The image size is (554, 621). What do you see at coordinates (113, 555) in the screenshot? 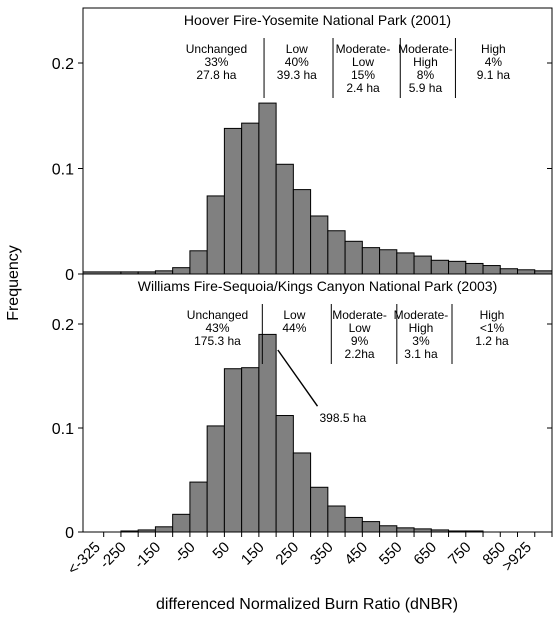
I see `x-tick-label: -250` at bounding box center [113, 555].